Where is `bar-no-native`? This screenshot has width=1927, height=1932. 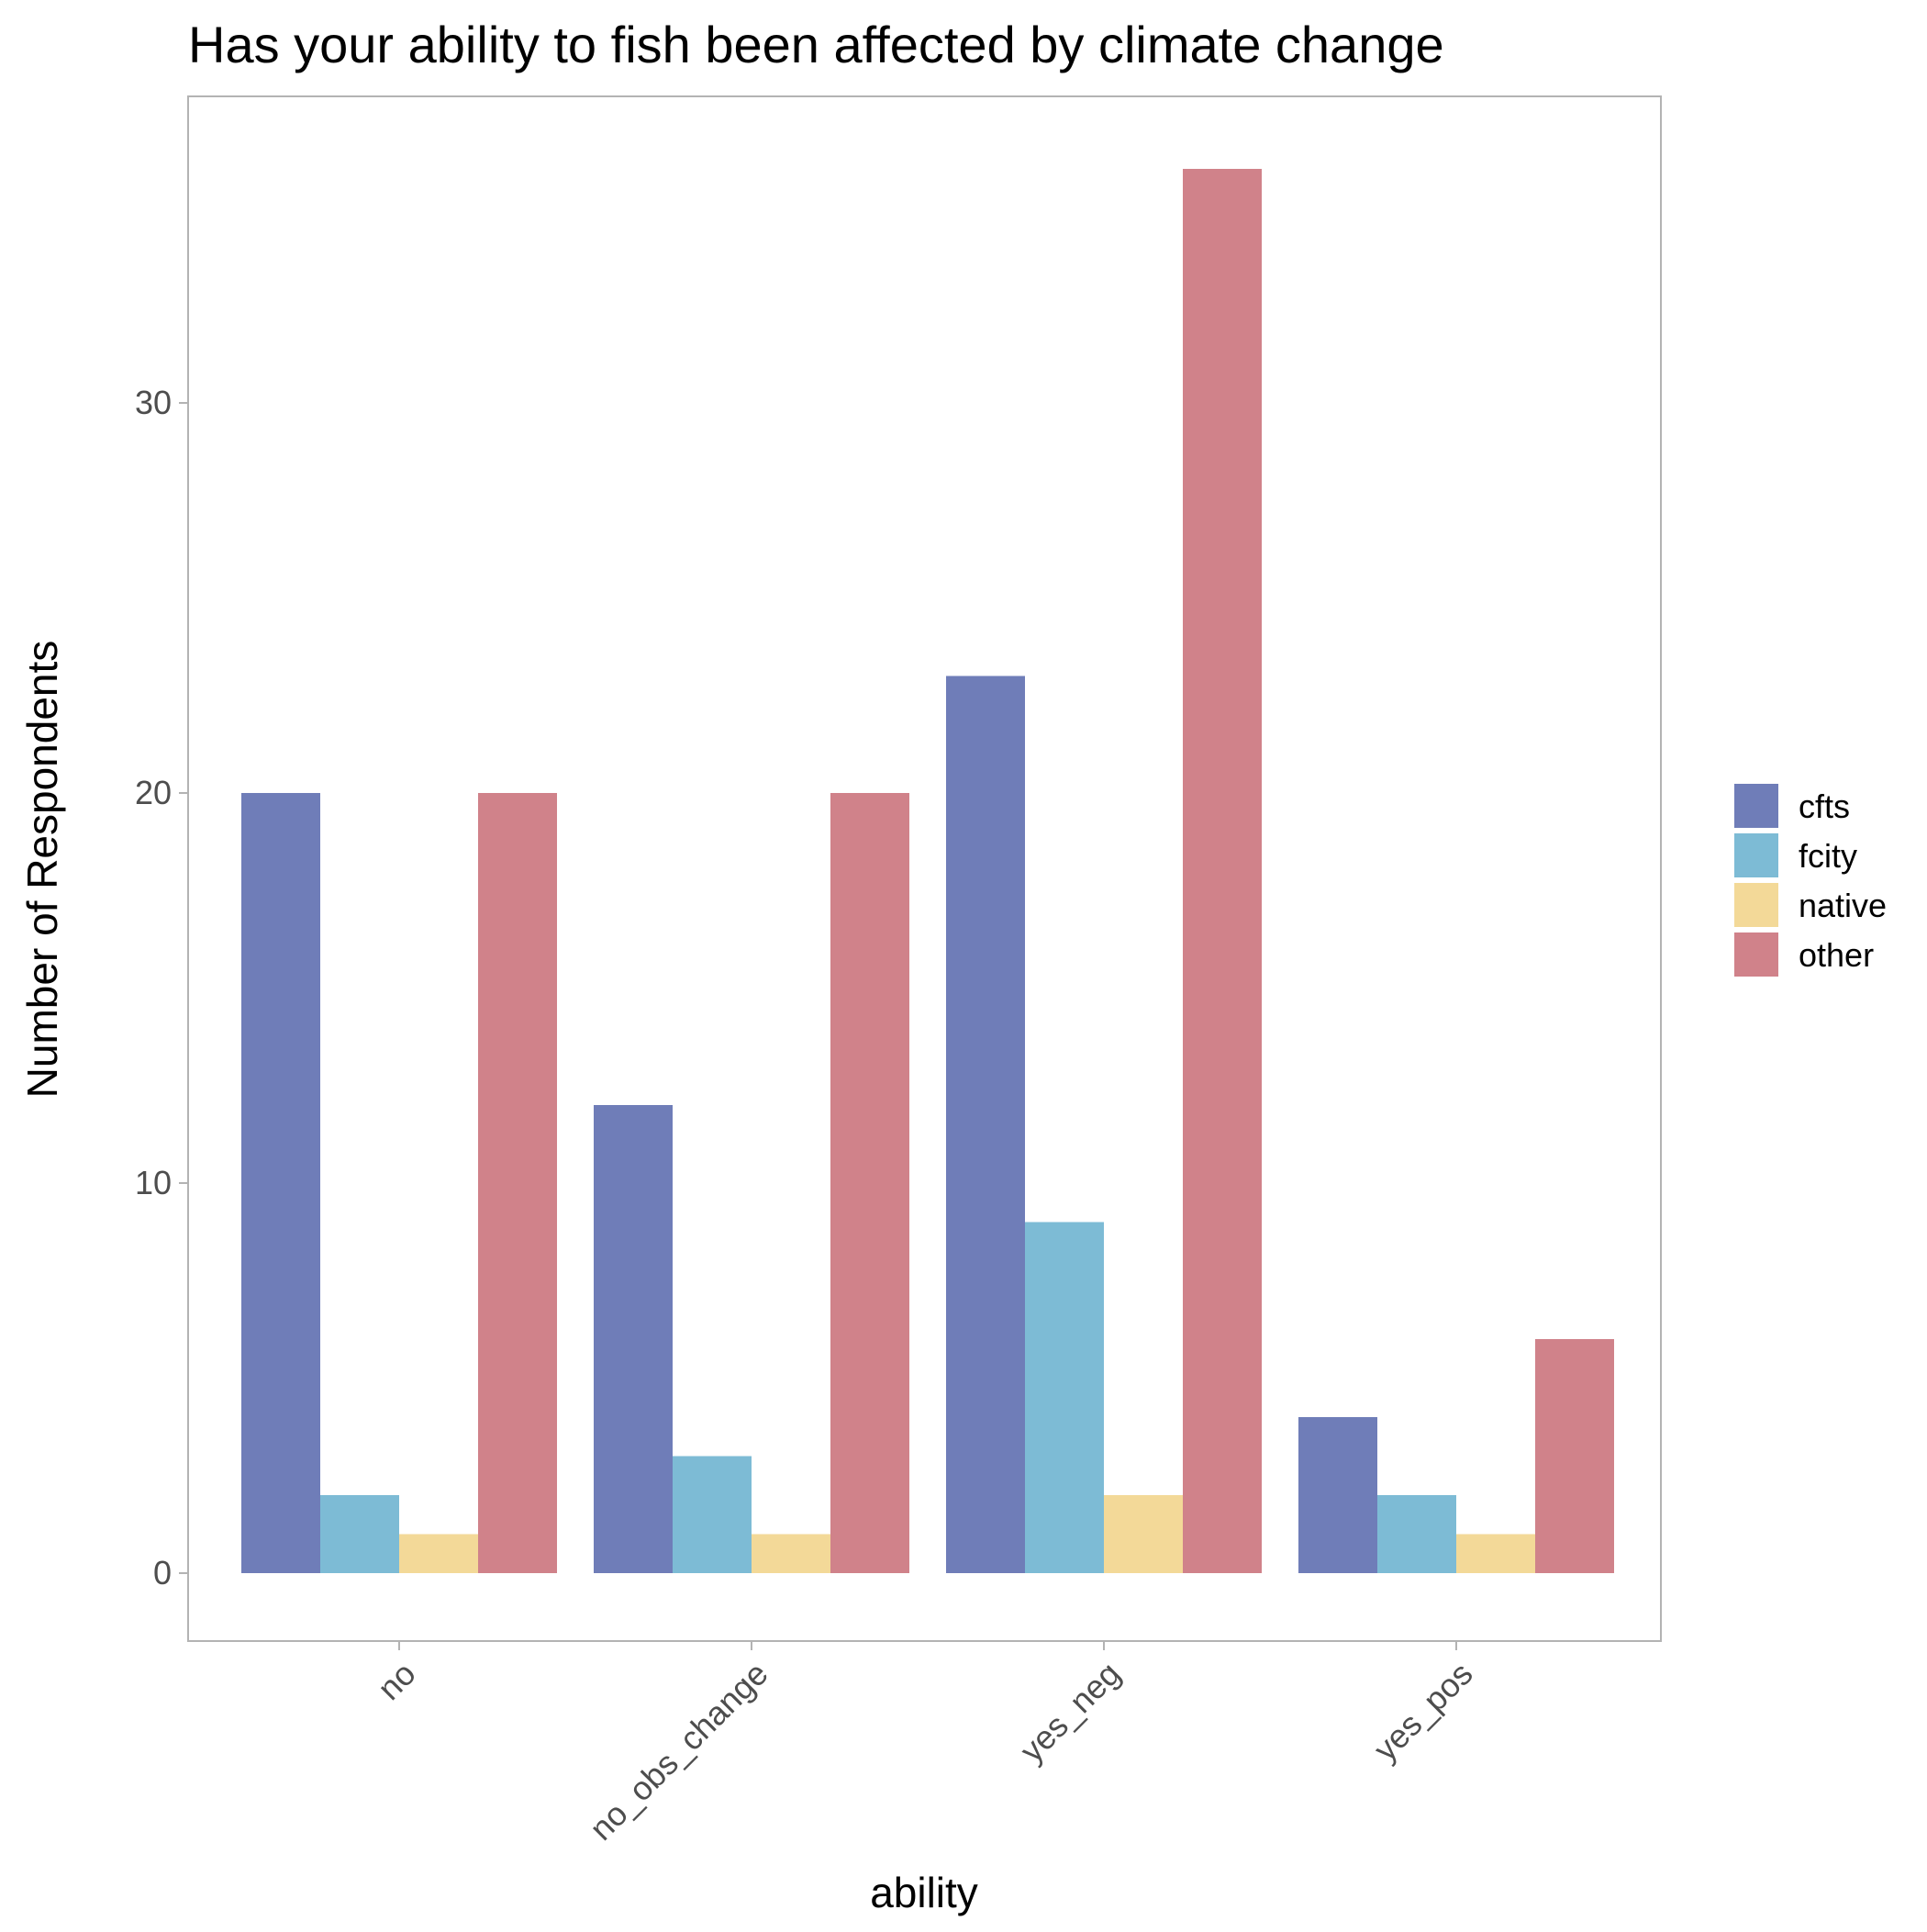 bar-no-native is located at coordinates (438, 1553).